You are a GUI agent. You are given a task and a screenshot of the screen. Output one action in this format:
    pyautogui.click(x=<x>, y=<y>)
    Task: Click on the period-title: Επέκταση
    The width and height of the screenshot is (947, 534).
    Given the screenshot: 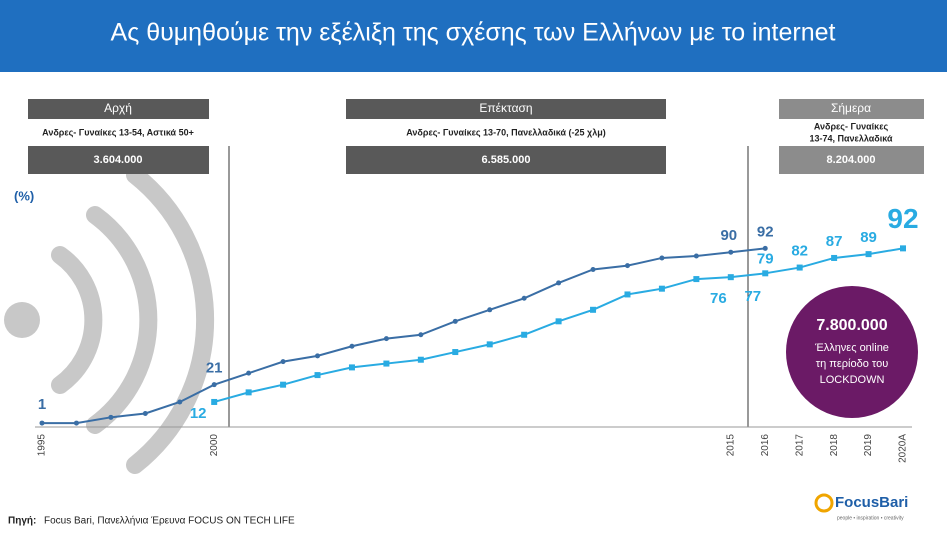 What is the action you would take?
    pyautogui.click(x=505, y=108)
    